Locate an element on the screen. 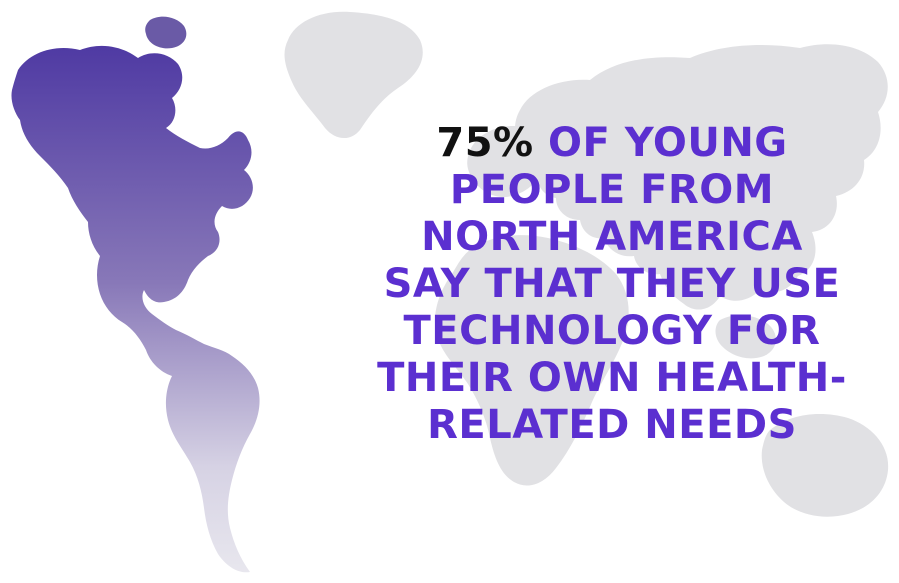 The height and width of the screenshot is (583, 899). africa-shape is located at coordinates (531, 360).